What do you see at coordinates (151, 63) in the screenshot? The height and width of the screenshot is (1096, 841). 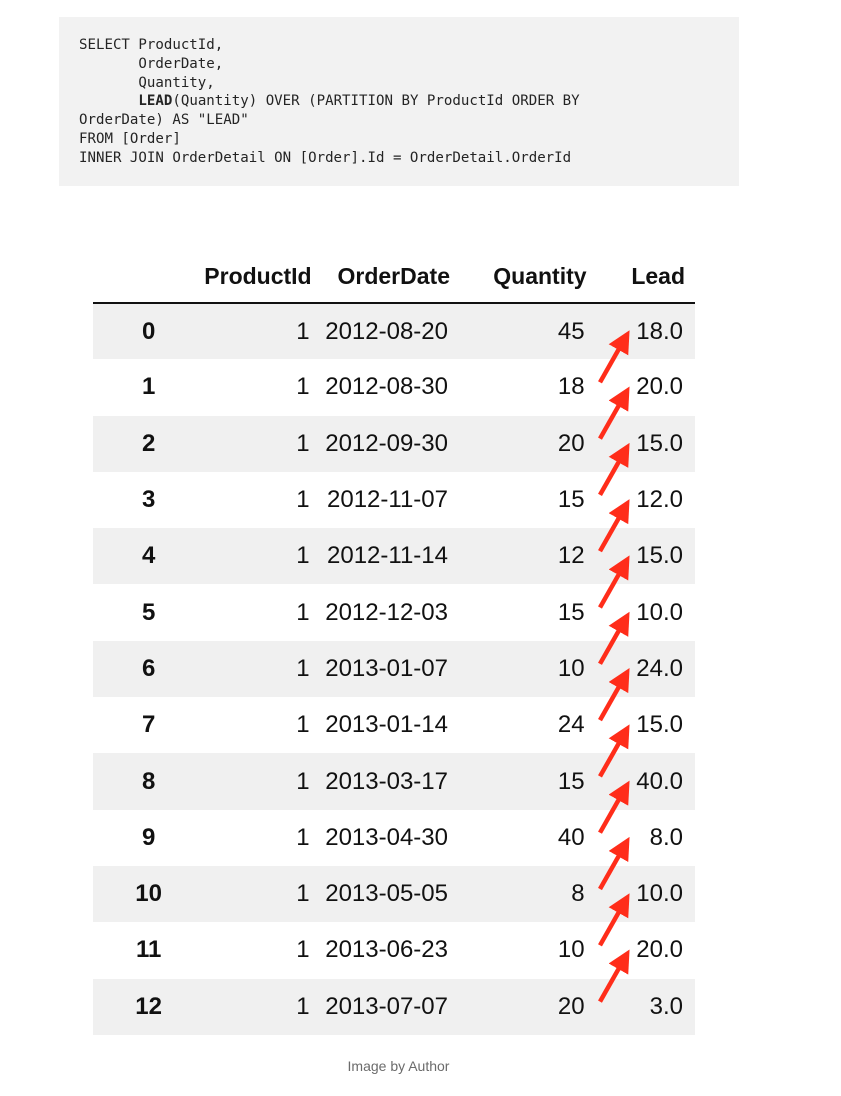 I see `code-line-2: OrderDate,` at bounding box center [151, 63].